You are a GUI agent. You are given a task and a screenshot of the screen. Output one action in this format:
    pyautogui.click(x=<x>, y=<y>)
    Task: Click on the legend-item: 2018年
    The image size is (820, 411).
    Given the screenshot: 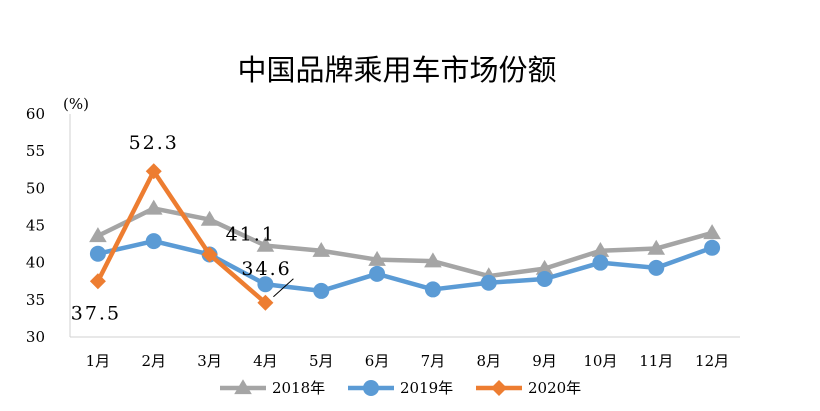 What is the action you would take?
    pyautogui.click(x=272, y=388)
    